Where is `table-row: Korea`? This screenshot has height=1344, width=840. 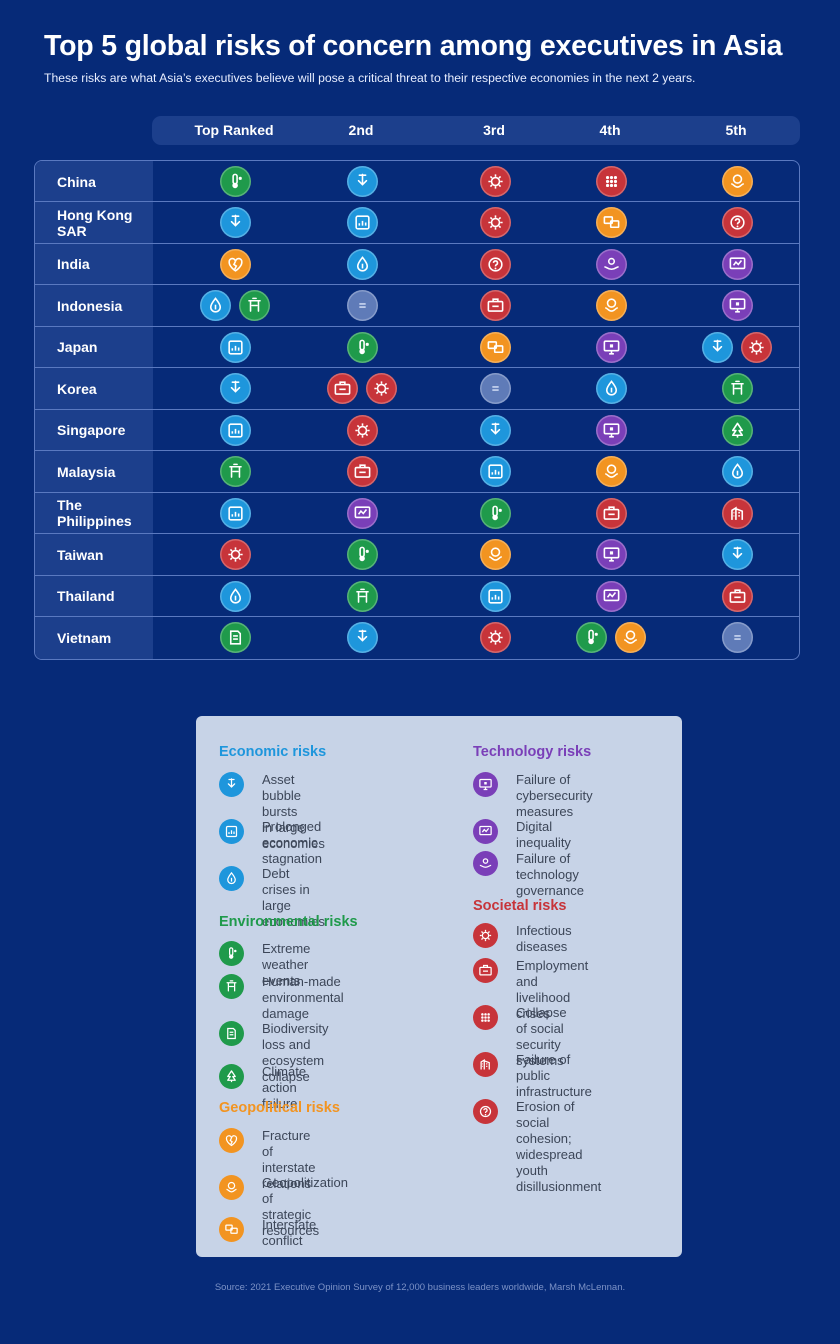
table-row: Korea is located at coordinates (417, 388).